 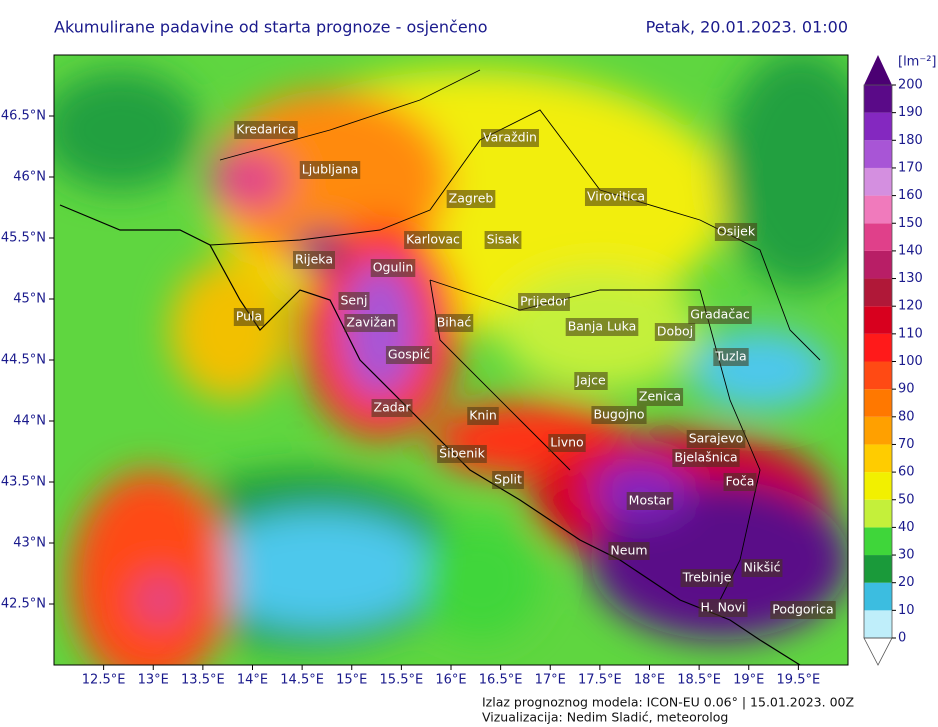 I want to click on y-tick-label: 43°N, so click(x=29, y=543).